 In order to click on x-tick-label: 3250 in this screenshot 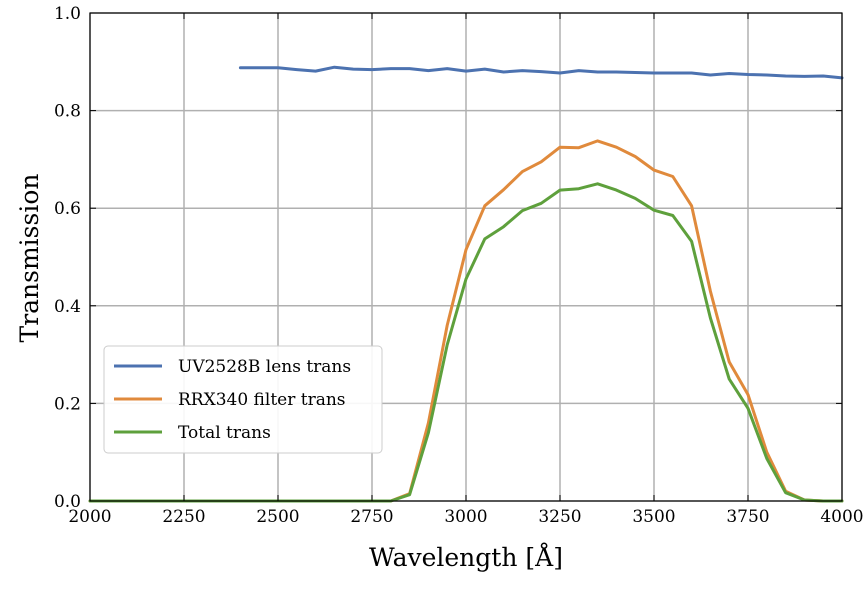, I will do `click(559, 517)`.